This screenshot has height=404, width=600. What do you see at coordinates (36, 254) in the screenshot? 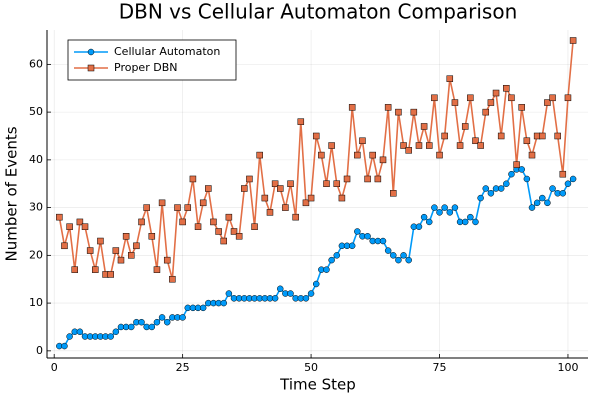
I see `y-tick-label: 20` at bounding box center [36, 254].